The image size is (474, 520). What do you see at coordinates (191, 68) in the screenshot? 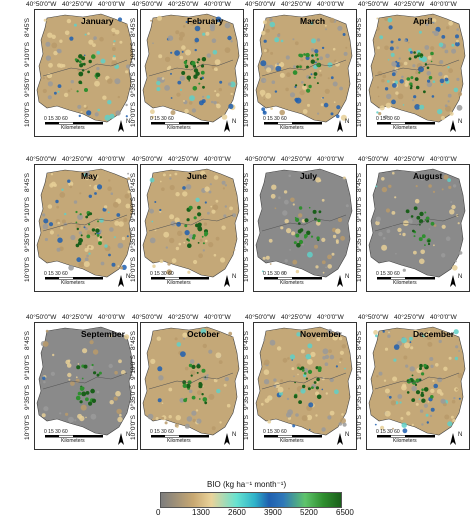
I see `river-line` at bounding box center [191, 68].